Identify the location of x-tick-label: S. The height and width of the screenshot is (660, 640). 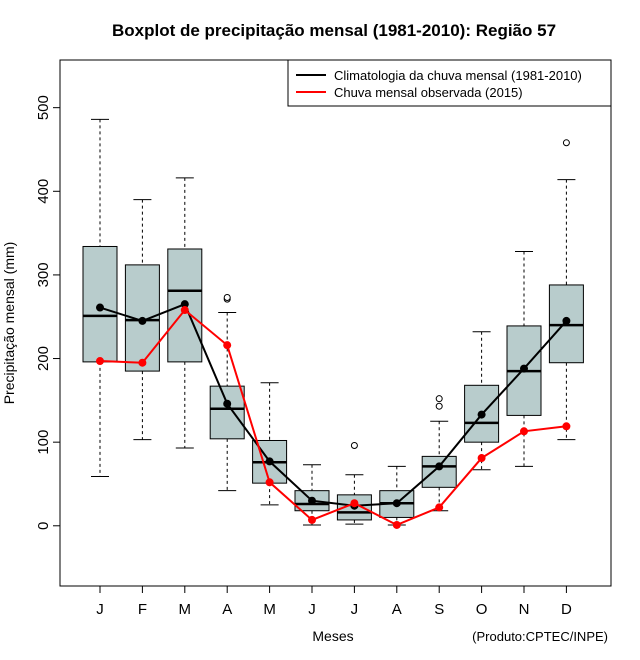
(439, 609).